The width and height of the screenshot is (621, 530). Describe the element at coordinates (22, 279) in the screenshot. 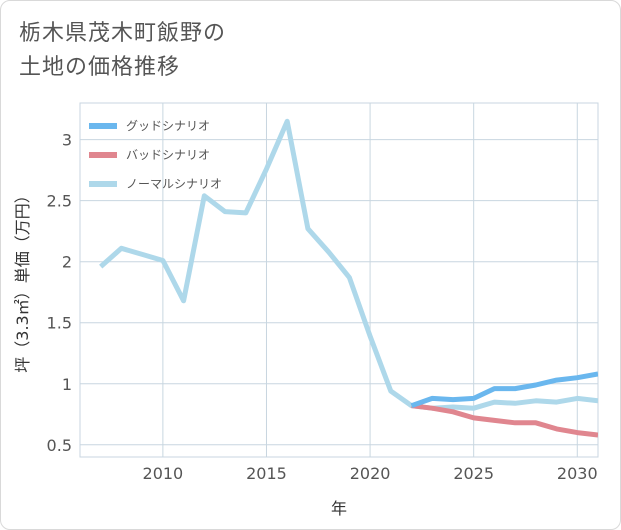

I see `y-axis-label: 坪（3.3㎡）単価（万円）` at that location.